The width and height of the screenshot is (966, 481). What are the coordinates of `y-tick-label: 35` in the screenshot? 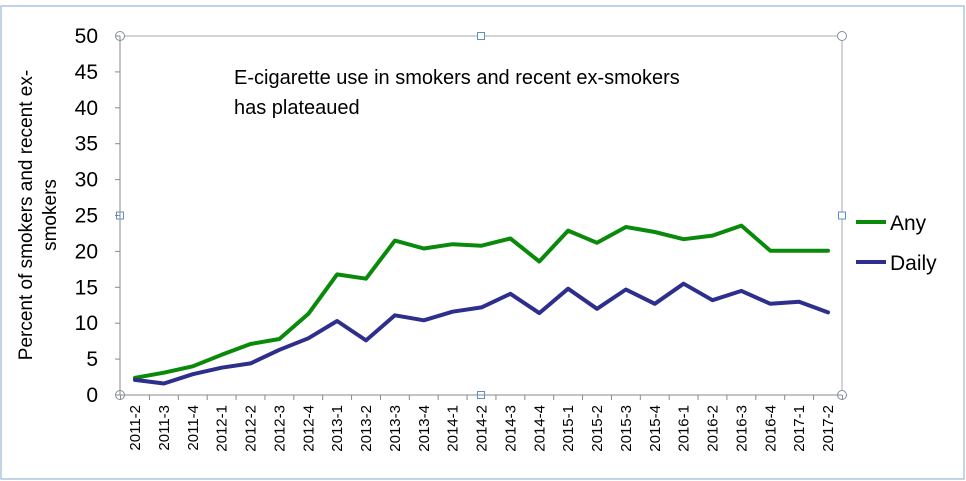 It's located at (86, 144).